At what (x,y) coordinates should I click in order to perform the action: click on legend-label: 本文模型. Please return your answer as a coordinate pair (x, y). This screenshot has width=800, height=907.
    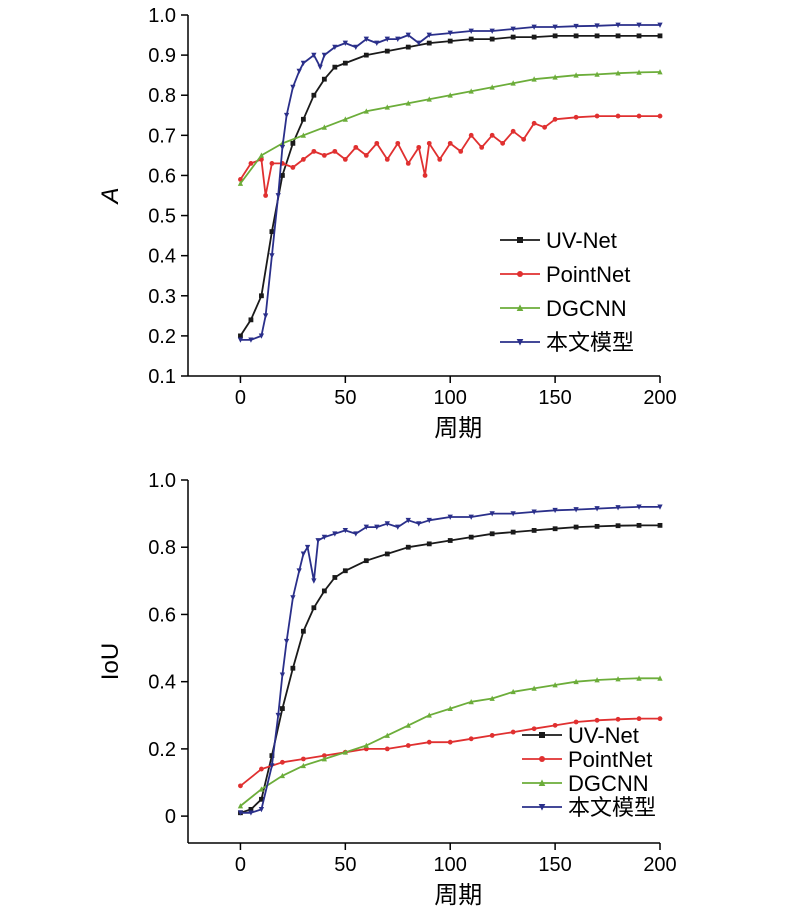
    Looking at the image, I should click on (612, 807).